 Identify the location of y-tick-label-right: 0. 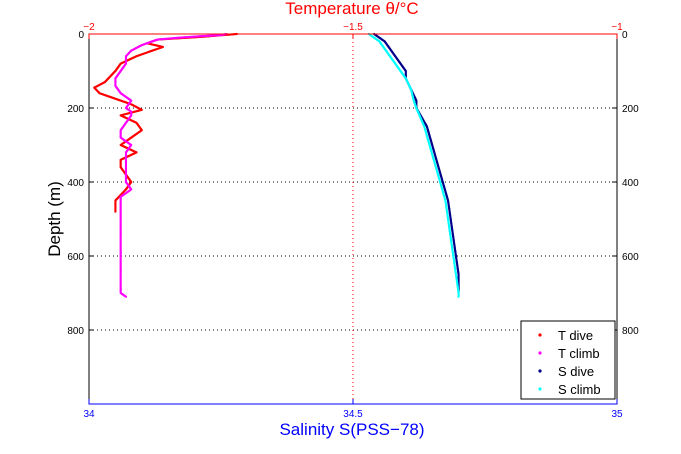
(625, 35).